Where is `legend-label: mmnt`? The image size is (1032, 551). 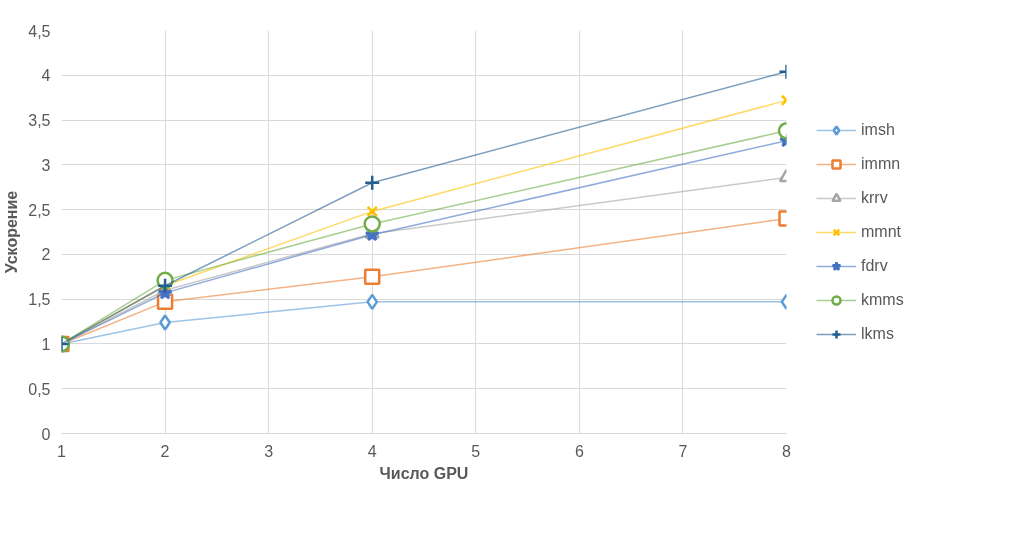
legend-label: mmnt is located at coordinates (881, 231).